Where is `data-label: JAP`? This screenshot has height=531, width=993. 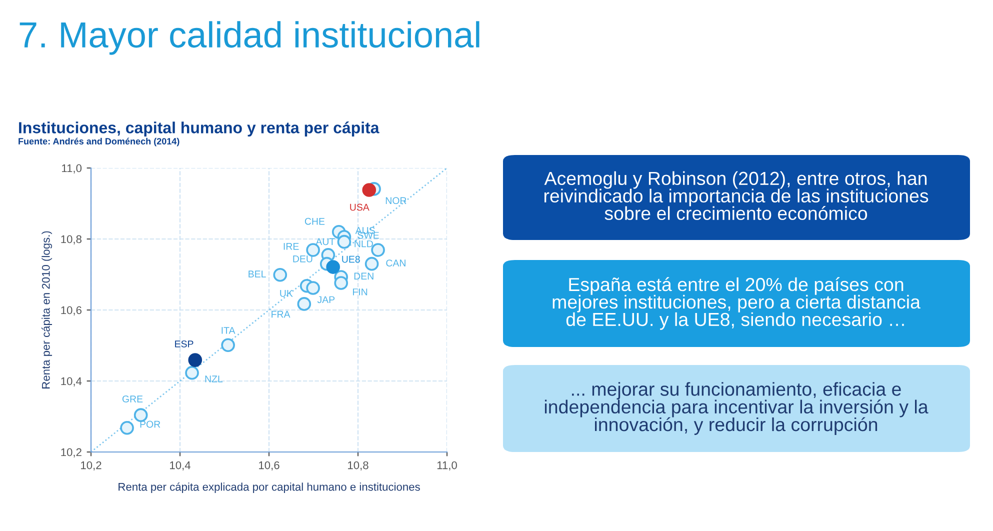 data-label: JAP is located at coordinates (326, 300).